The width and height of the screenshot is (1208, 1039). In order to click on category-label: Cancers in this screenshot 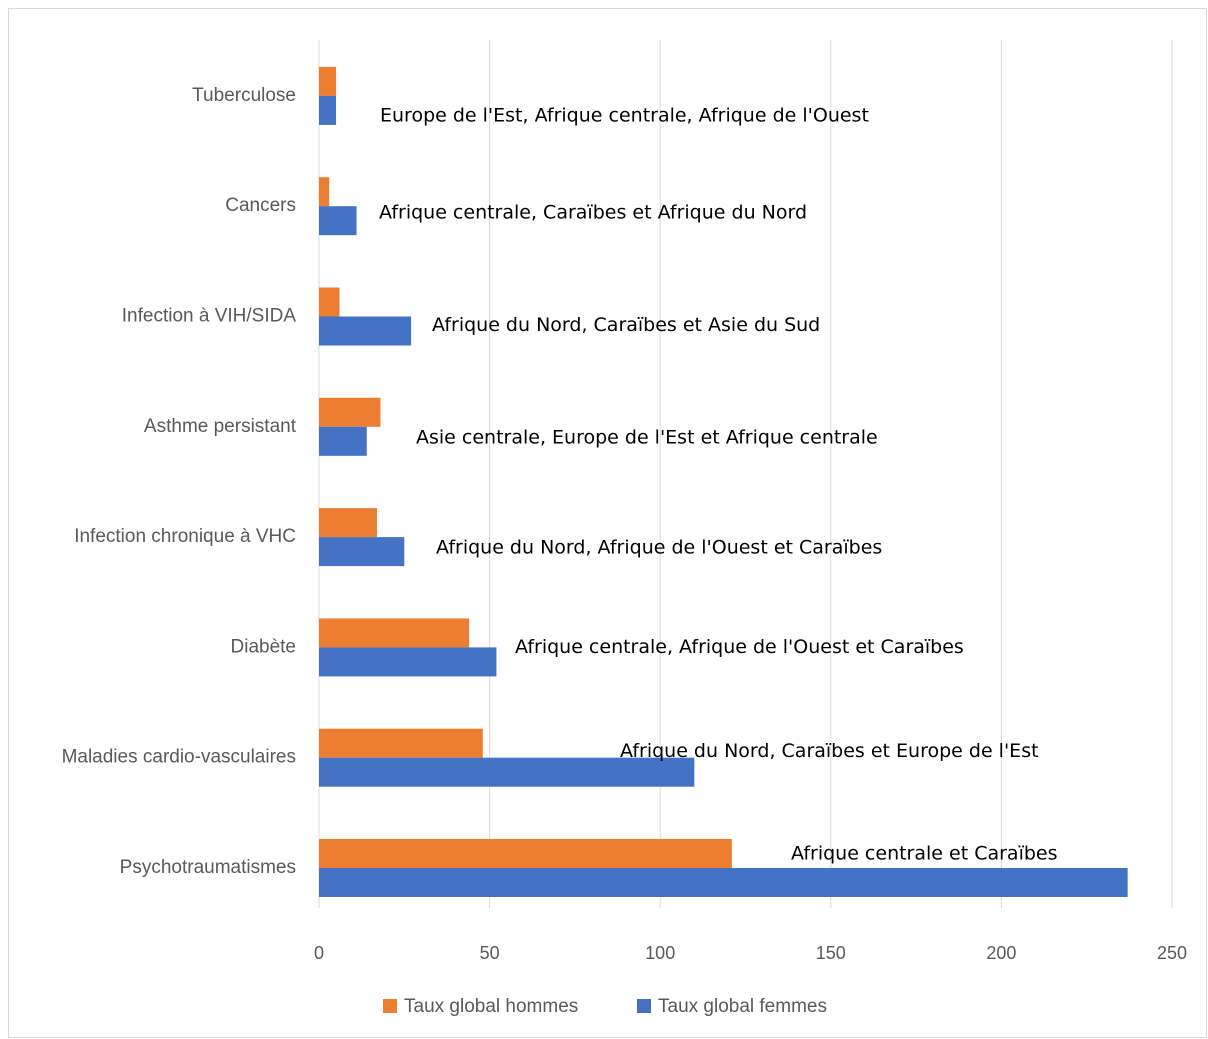, I will do `click(260, 205)`.